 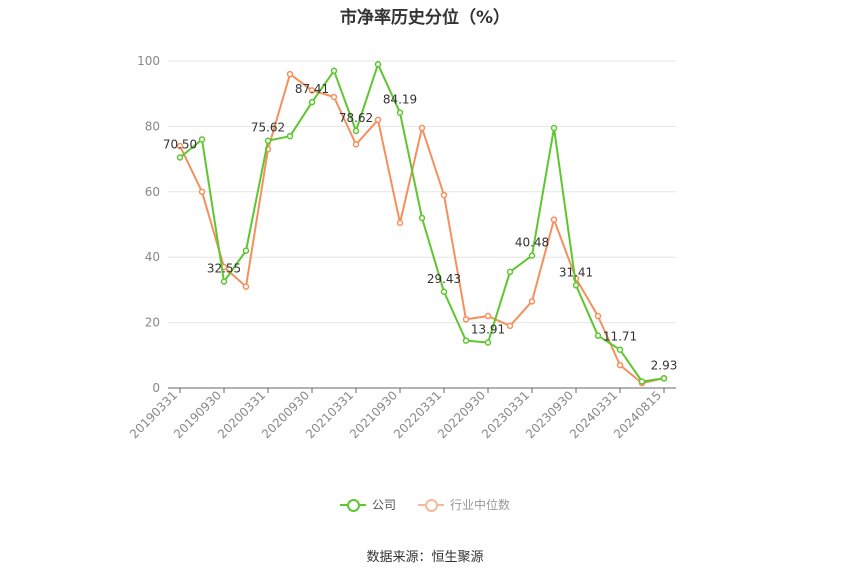 I want to click on y-tick-label: 20, so click(x=152, y=323).